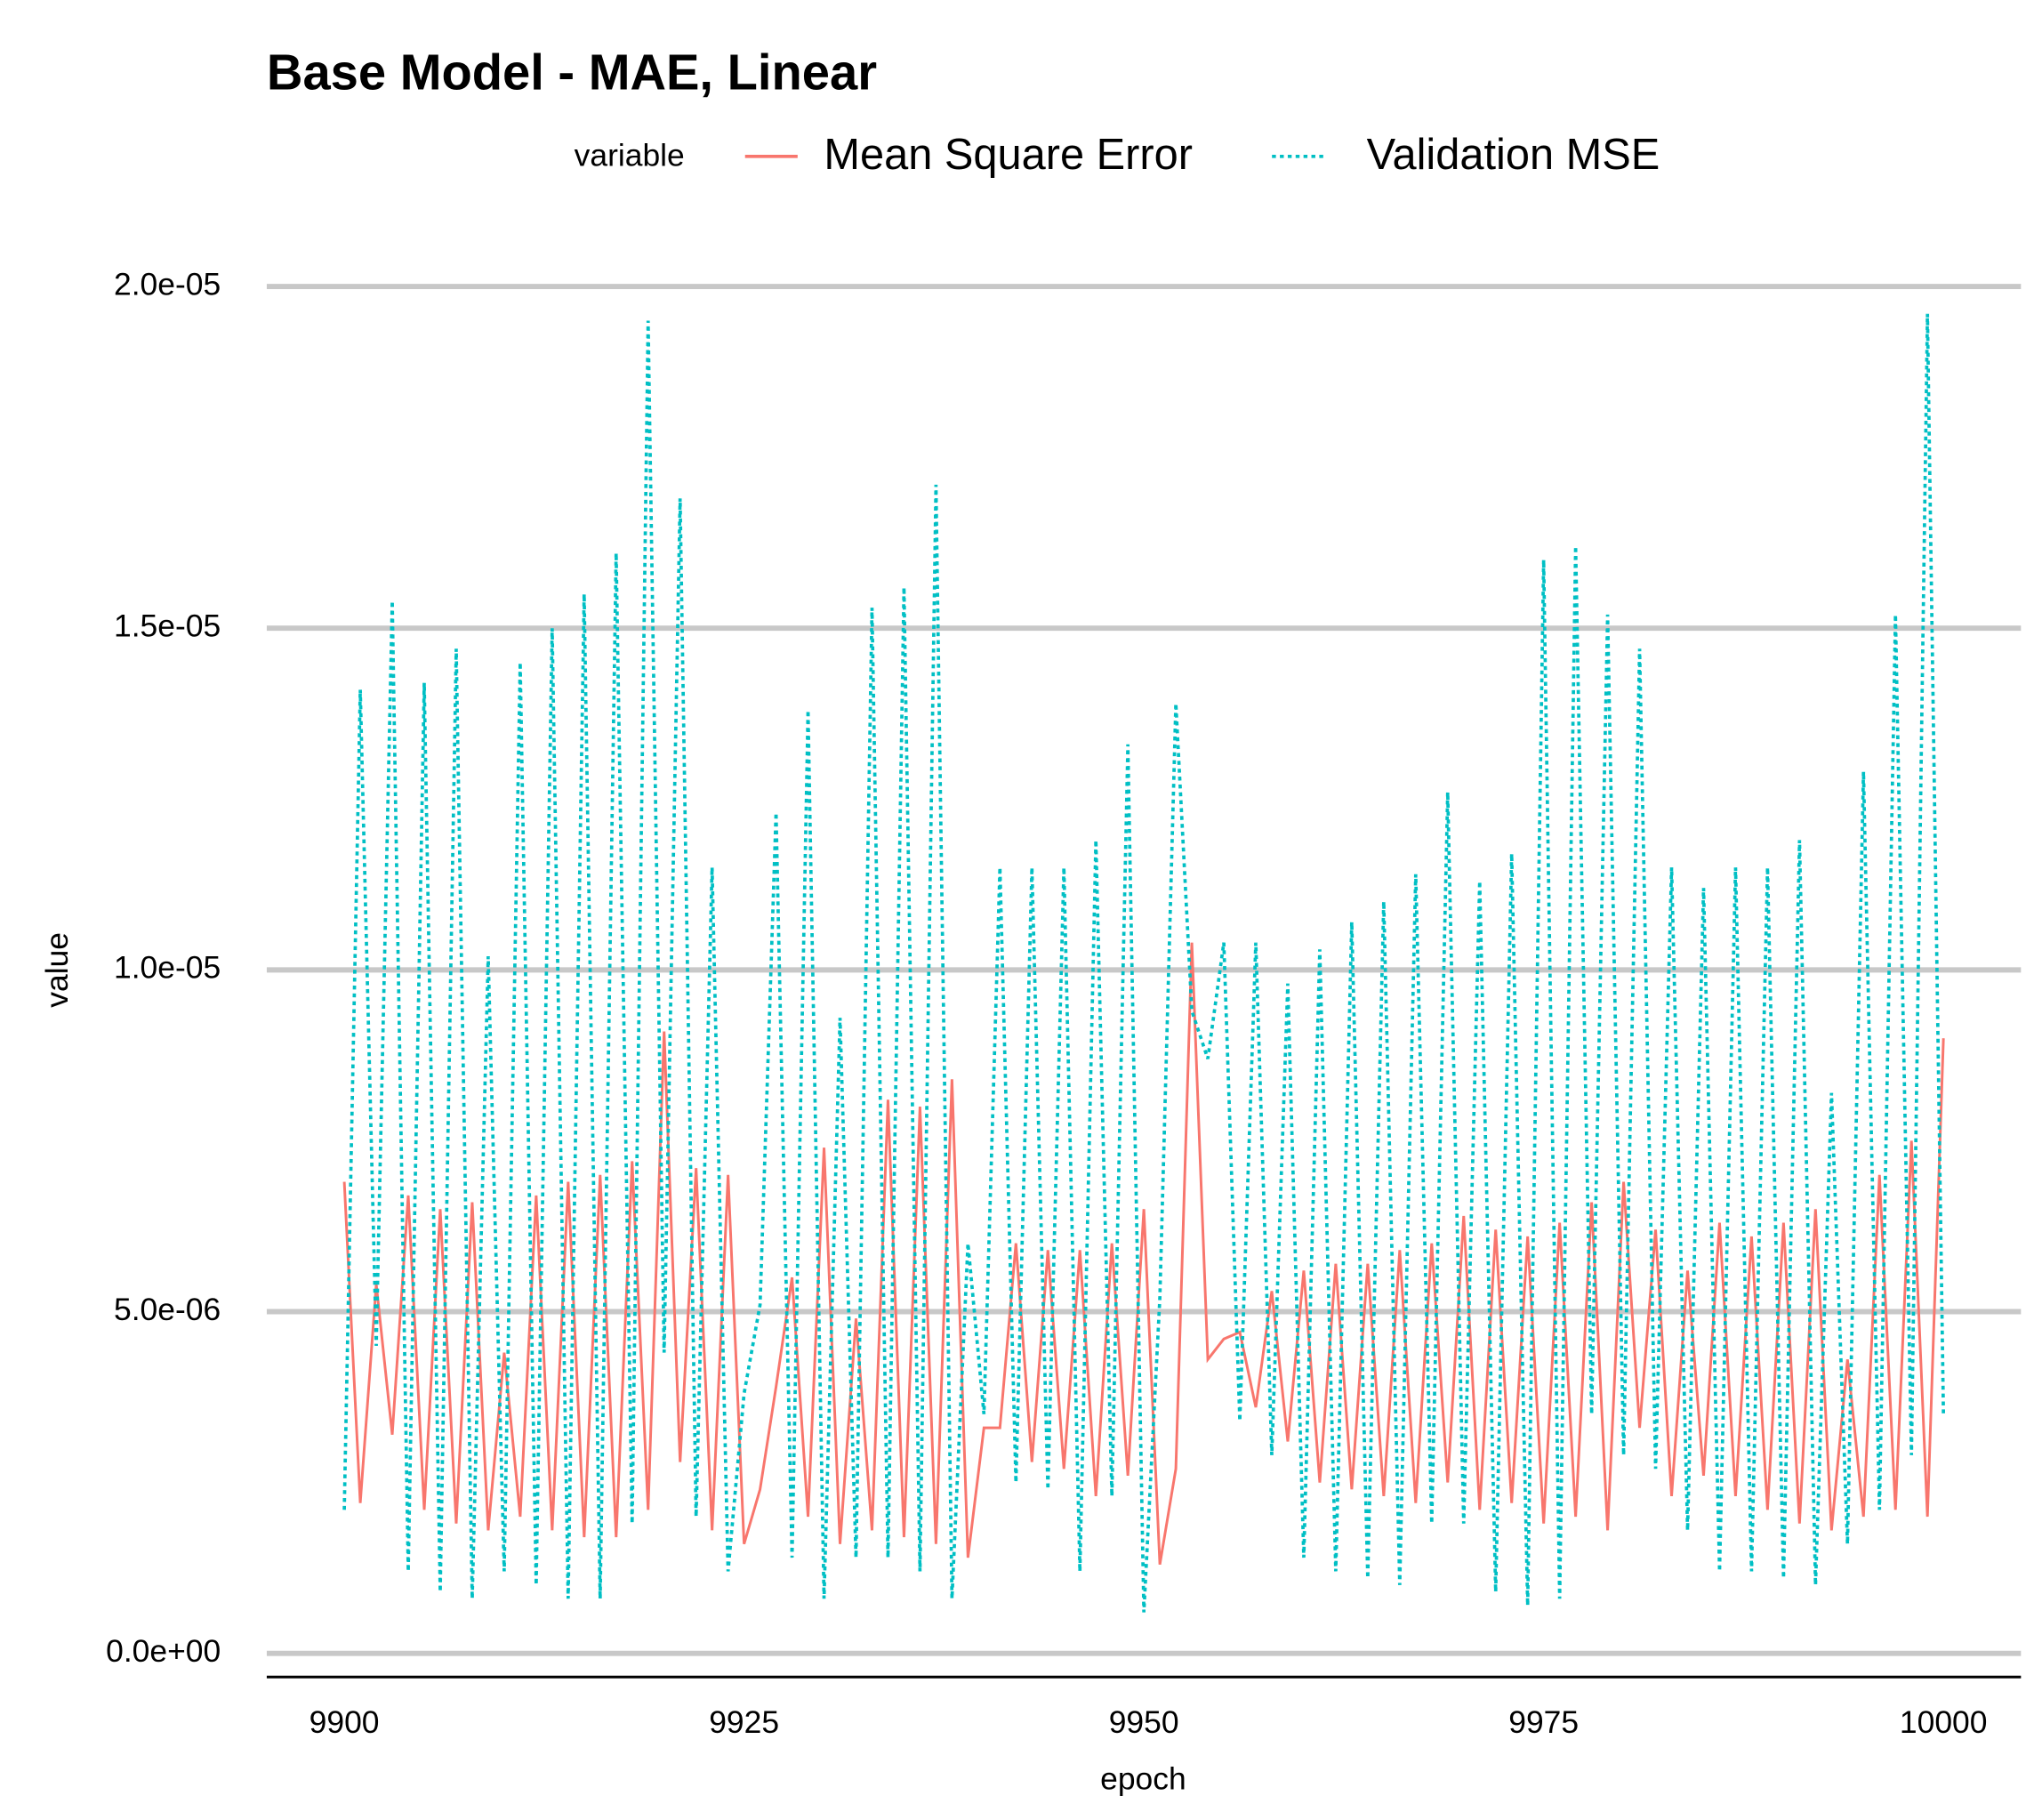 The height and width of the screenshot is (1820, 2042). Describe the element at coordinates (345, 1722) in the screenshot. I see `x-tick-label: 9900` at that location.